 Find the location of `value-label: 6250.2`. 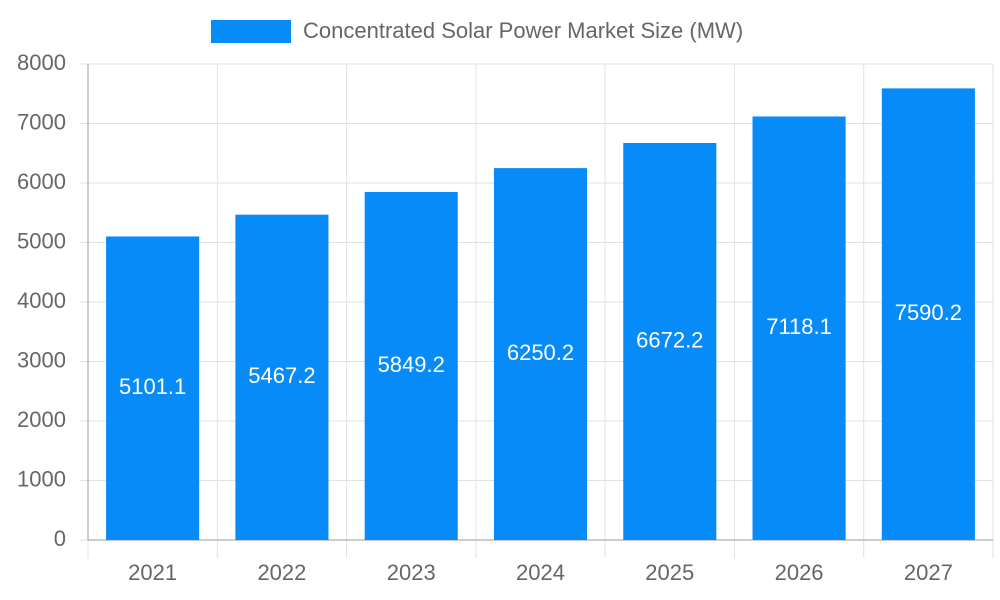

value-label: 6250.2 is located at coordinates (540, 352).